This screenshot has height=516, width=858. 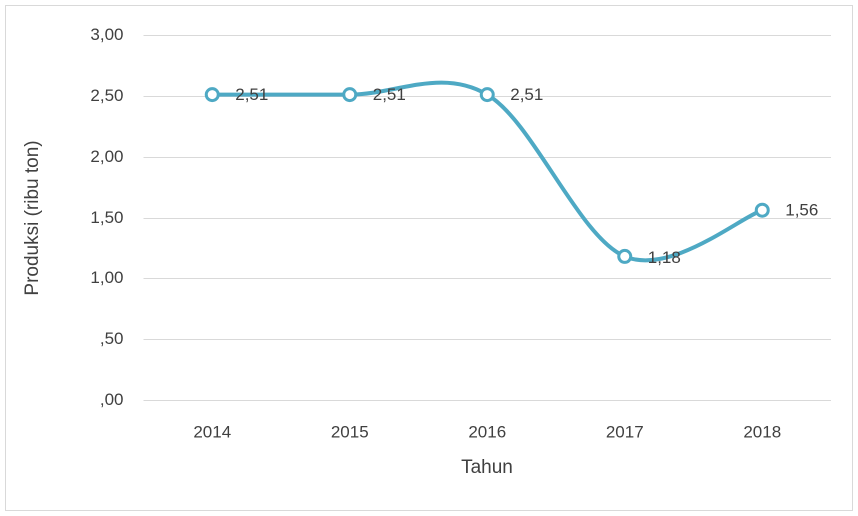 I want to click on y-tick-label: 1,50, so click(x=106, y=217).